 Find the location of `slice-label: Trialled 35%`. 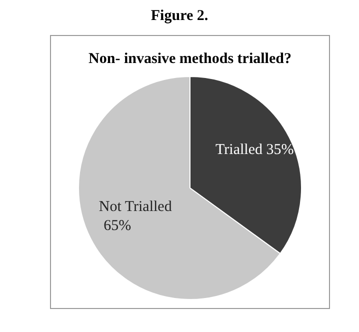

slice-label: Trialled 35% is located at coordinates (255, 150).